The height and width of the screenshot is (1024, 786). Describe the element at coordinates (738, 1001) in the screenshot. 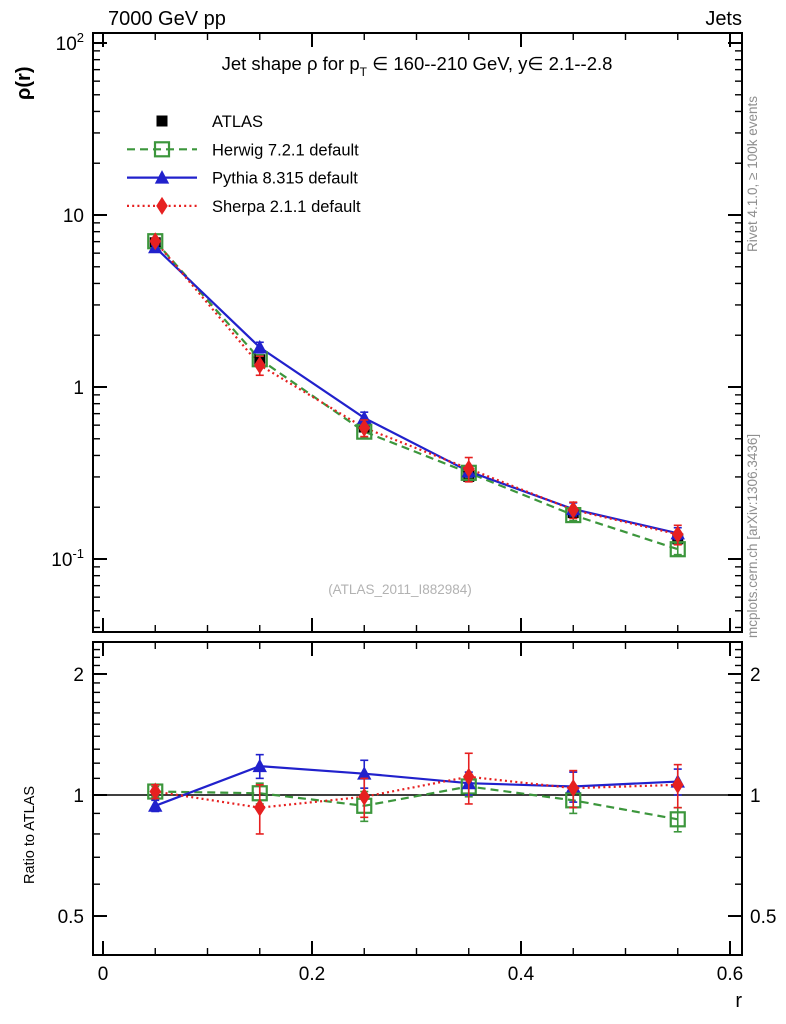

I see `x-axis-title: r` at that location.